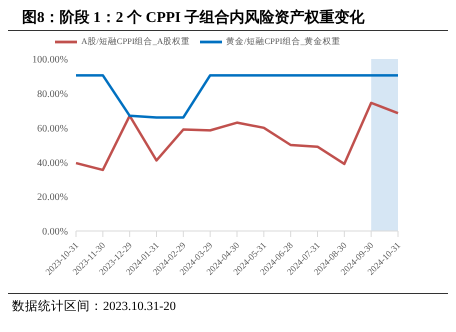  Describe the element at coordinates (52, 163) in the screenshot. I see `y-tick-label: 40.00%` at that location.